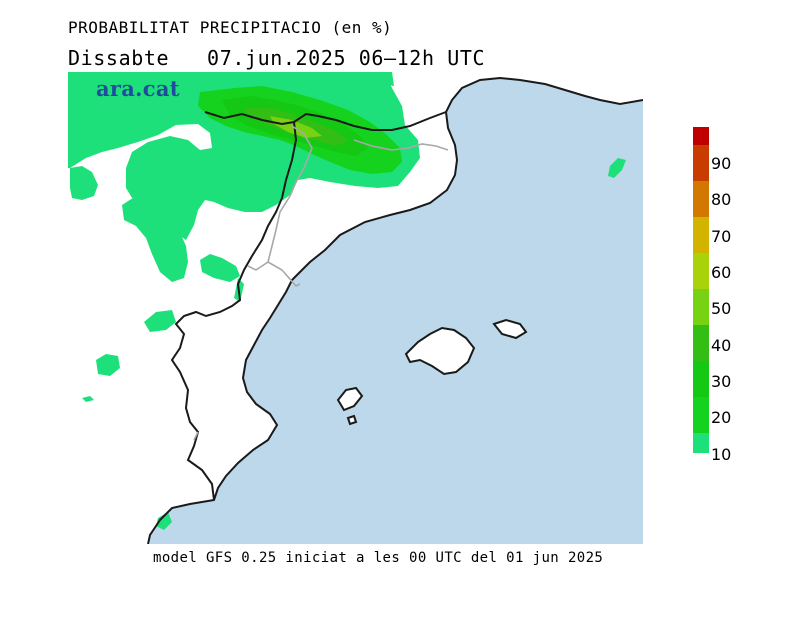  Describe the element at coordinates (230, 27) in the screenshot. I see `chart-title: PROBABILITAT PRECIPITACIO (en %)` at that location.